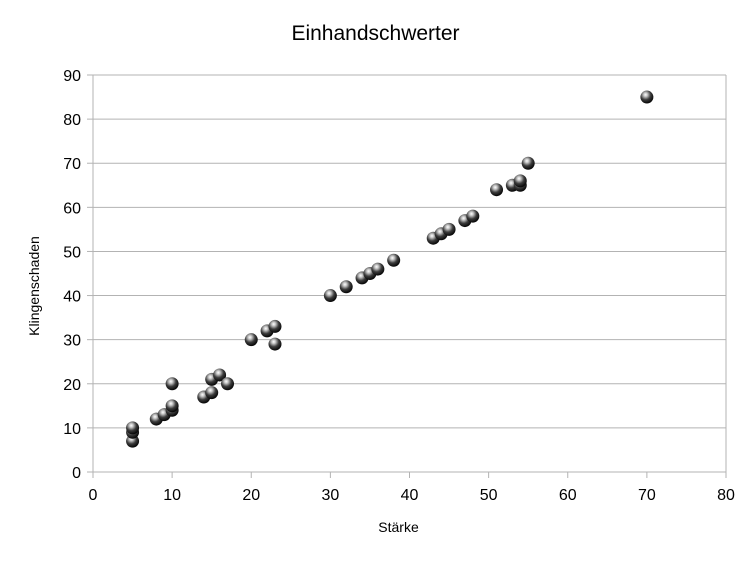  I want to click on y-tick-label: 50, so click(72, 252).